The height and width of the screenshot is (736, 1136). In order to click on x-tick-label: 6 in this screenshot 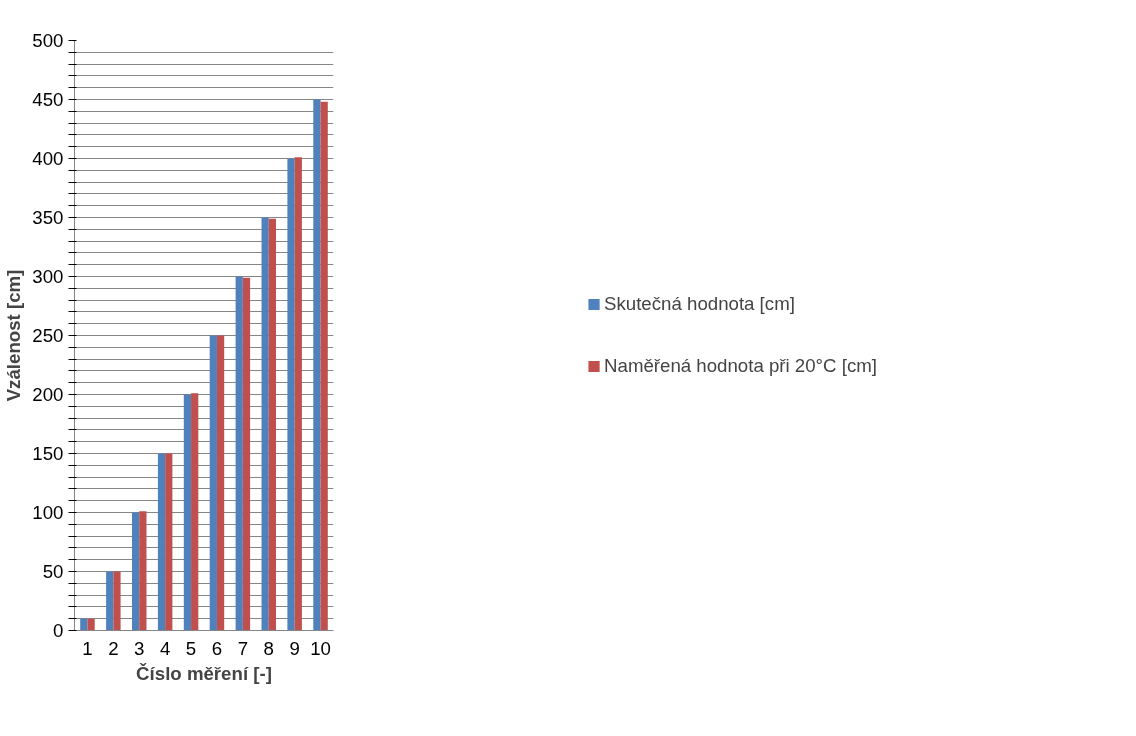, I will do `click(217, 648)`.